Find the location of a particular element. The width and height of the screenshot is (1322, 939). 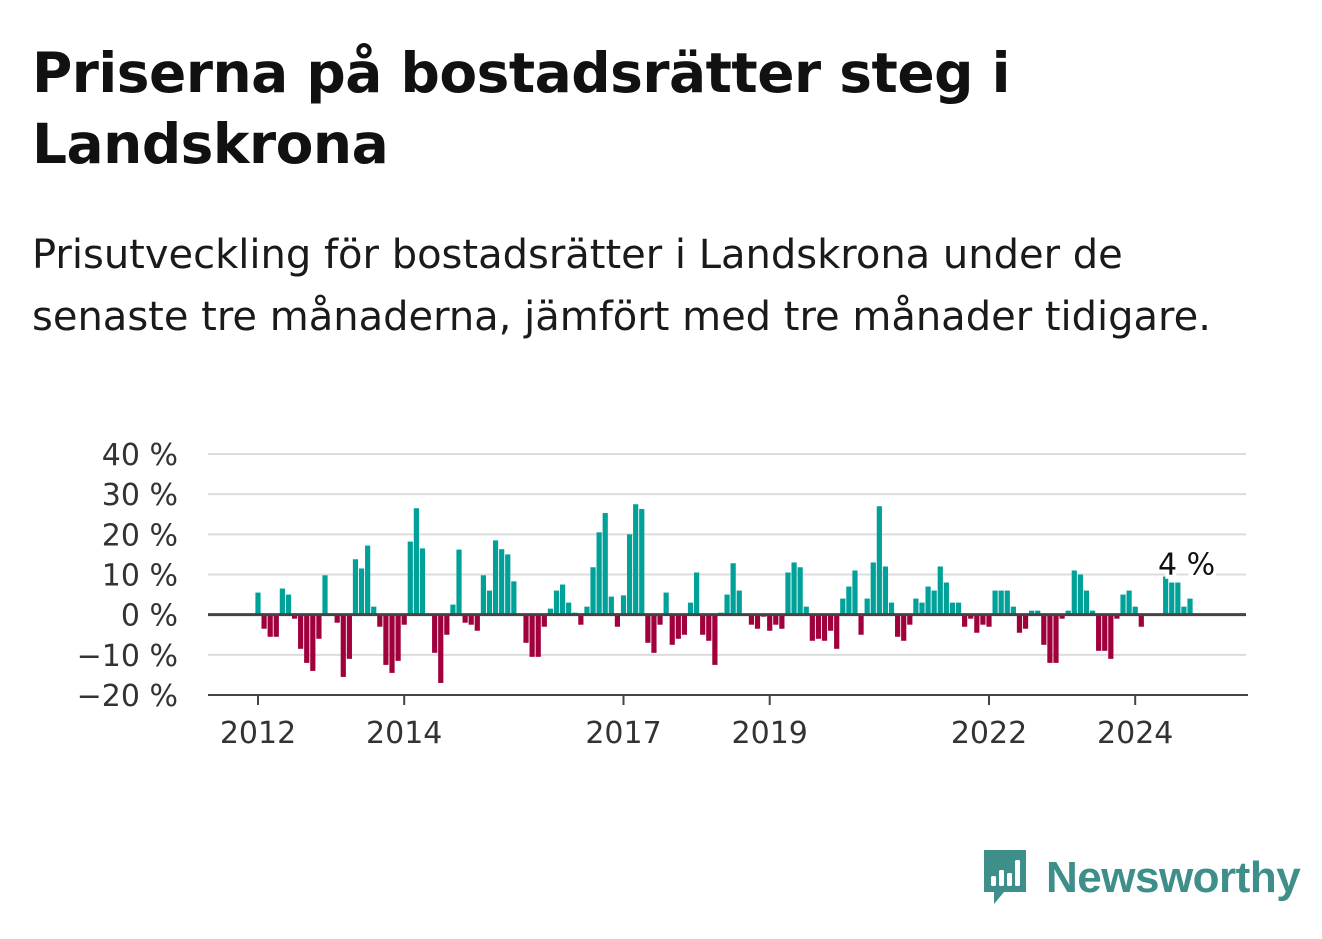

x-tick-label: 2012 is located at coordinates (258, 733).